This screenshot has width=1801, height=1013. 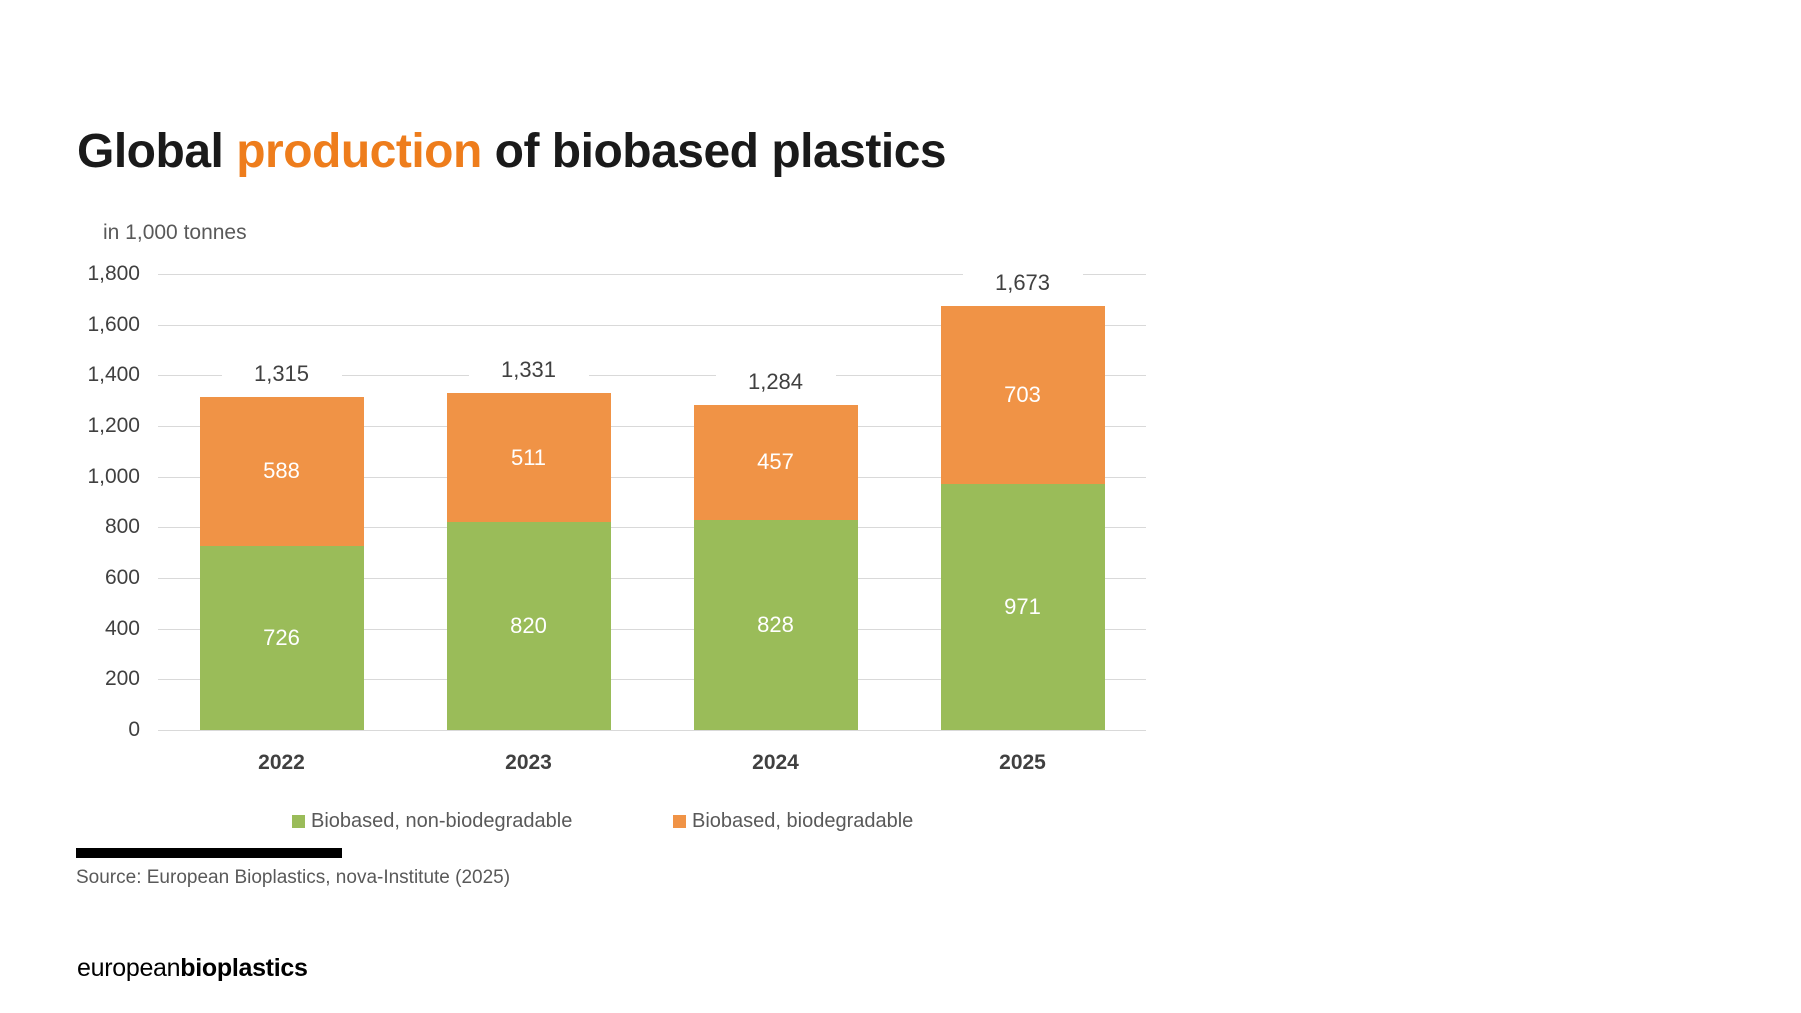 I want to click on bar-value-2022-non-biodegradable: 726, so click(x=281, y=638).